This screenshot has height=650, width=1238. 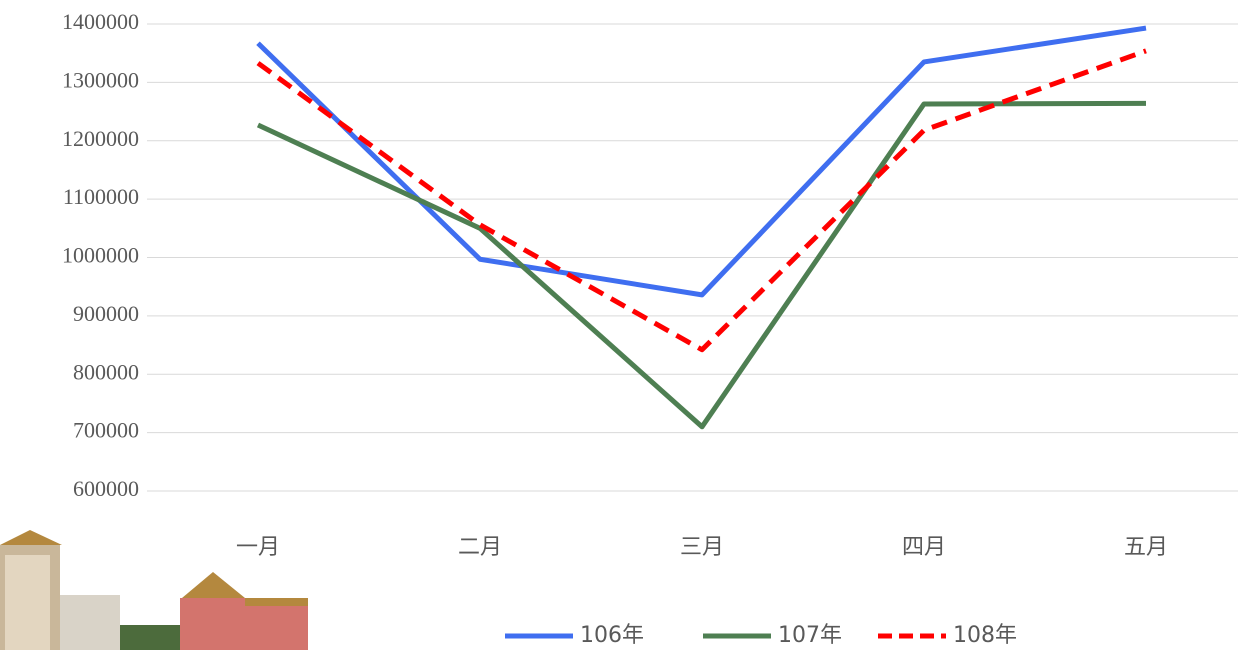 What do you see at coordinates (106, 313) in the screenshot?
I see `y-tick-label: 900000` at bounding box center [106, 313].